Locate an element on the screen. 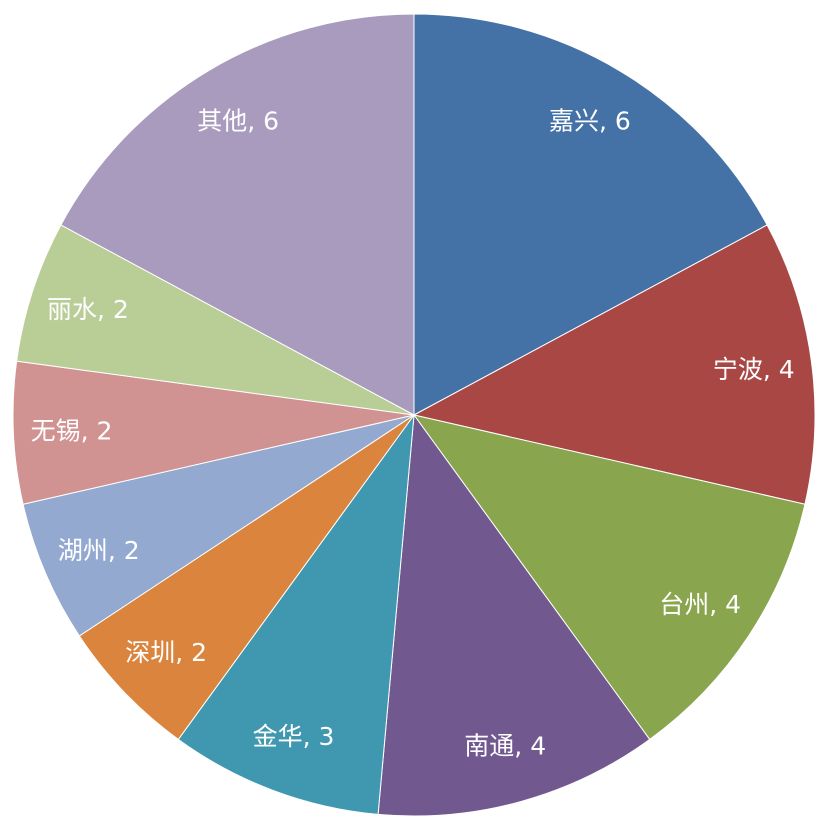 This screenshot has width=836, height=830. slice-data-label: 宁波, 4 is located at coordinates (754, 369).